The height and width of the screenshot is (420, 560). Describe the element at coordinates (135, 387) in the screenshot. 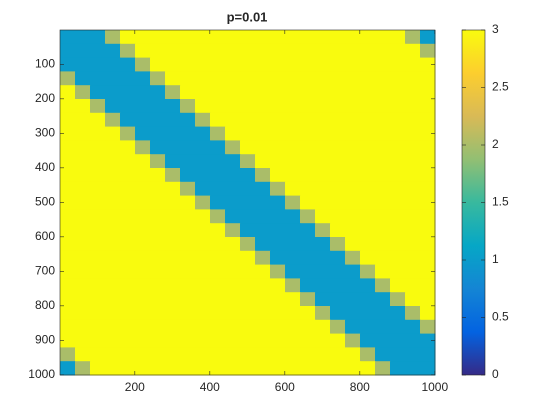

I see `x-tick-label: 200` at that location.